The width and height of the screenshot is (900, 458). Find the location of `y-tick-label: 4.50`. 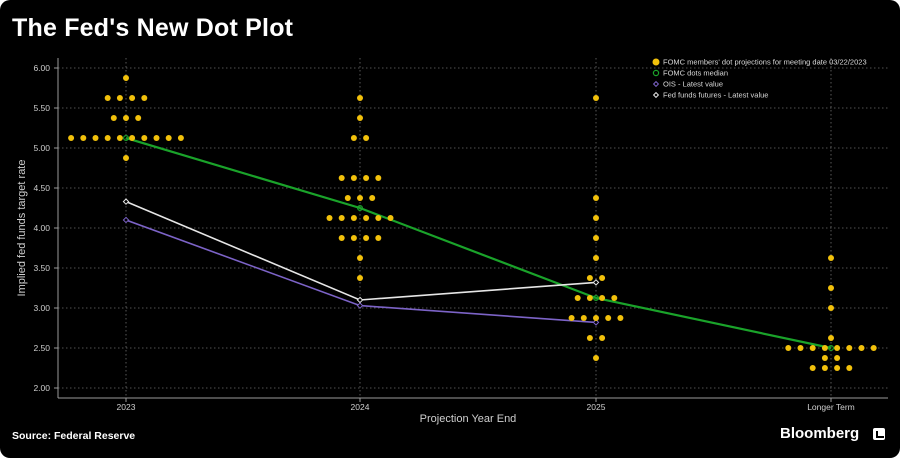

y-tick-label: 4.50 is located at coordinates (41, 188).